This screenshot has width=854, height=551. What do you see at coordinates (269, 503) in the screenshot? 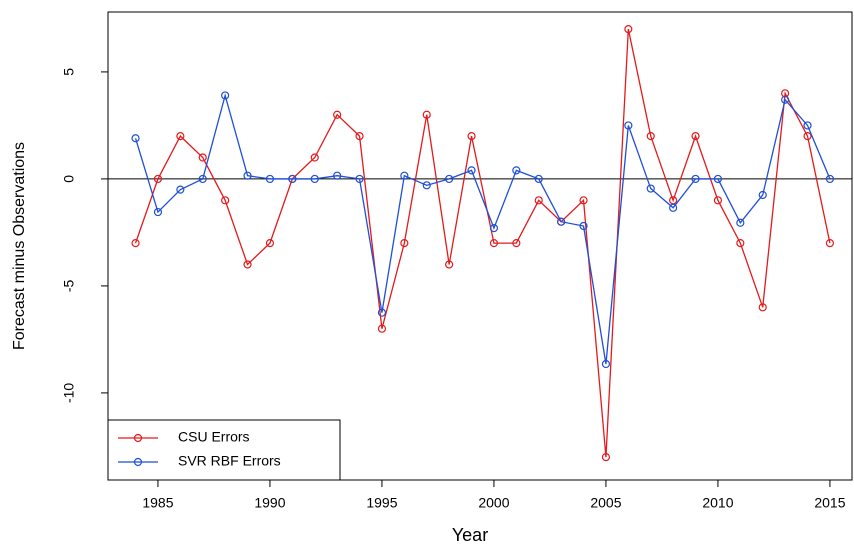
I see `x-tick-label: 1990` at bounding box center [269, 503].